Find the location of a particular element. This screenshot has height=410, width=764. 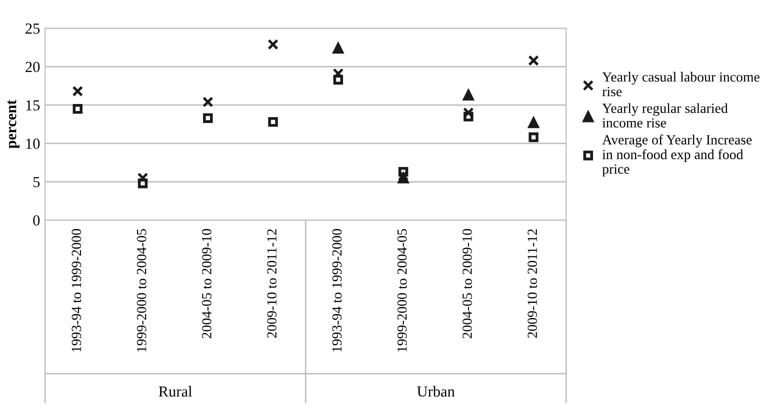

y-tick-label: 15 is located at coordinates (33, 105).